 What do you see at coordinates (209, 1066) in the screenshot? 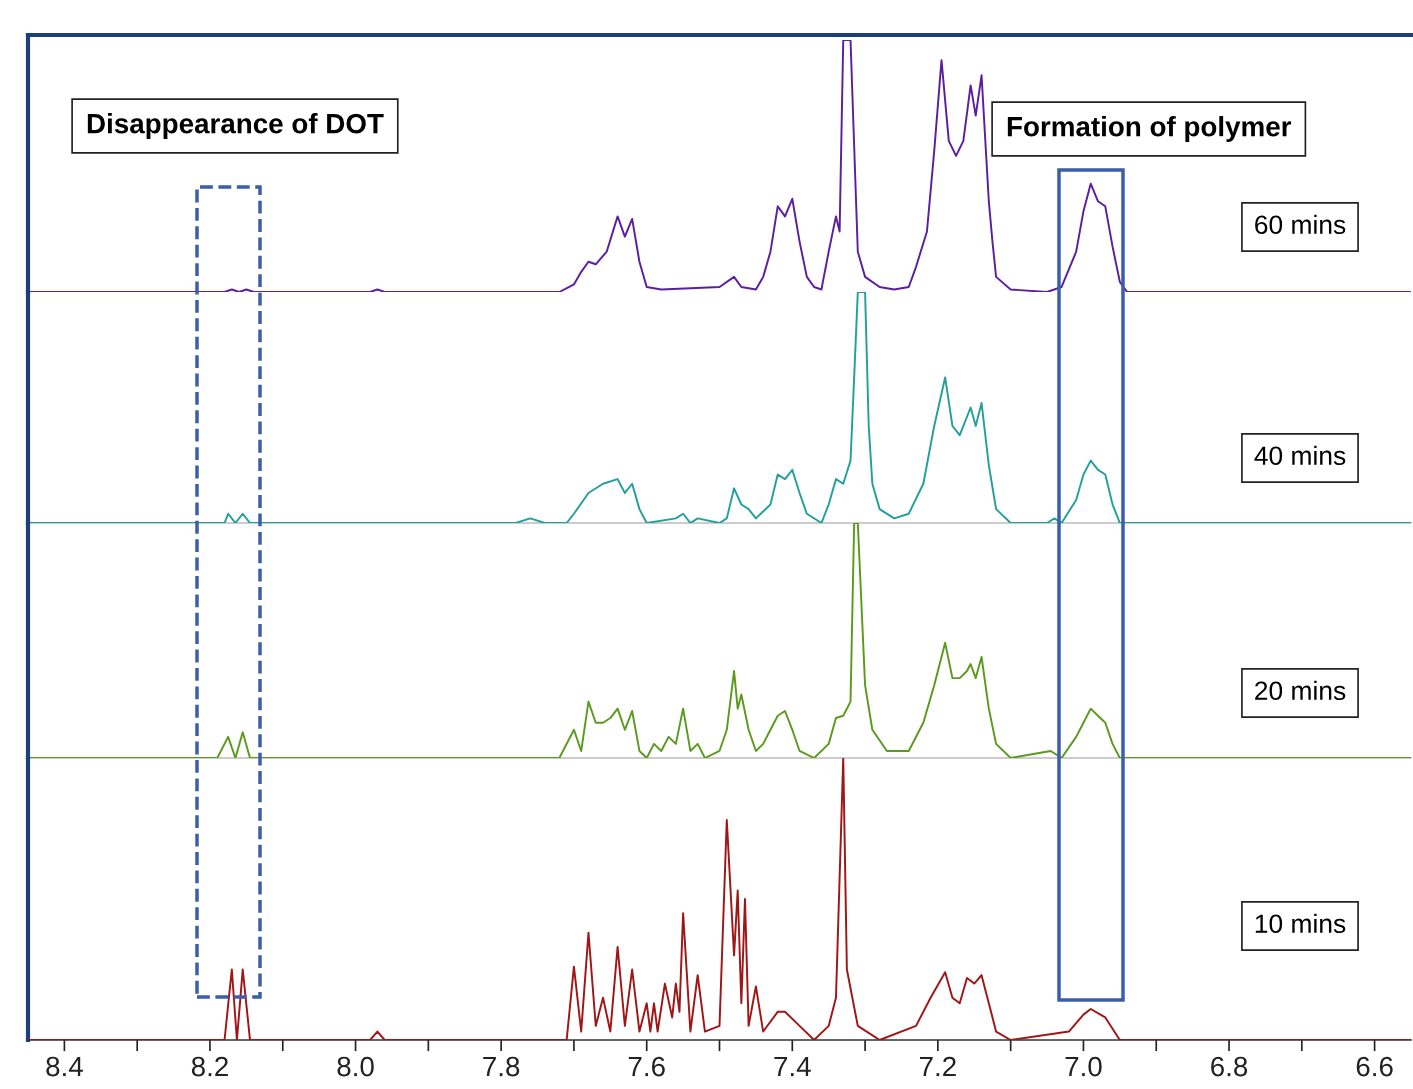
I see `x-tick-label: 8.2` at bounding box center [209, 1066].